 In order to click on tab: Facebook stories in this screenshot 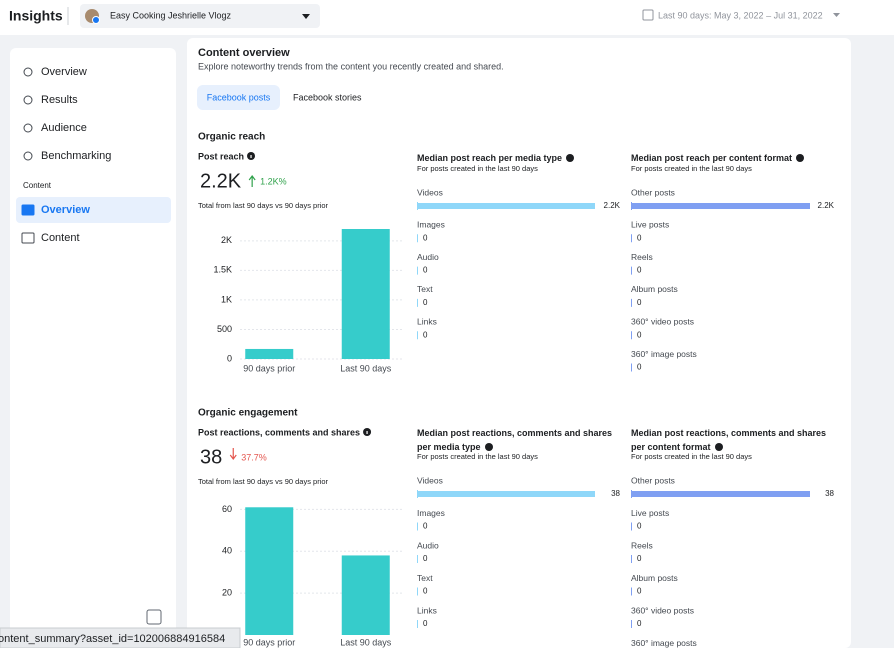, I will do `click(327, 97)`.